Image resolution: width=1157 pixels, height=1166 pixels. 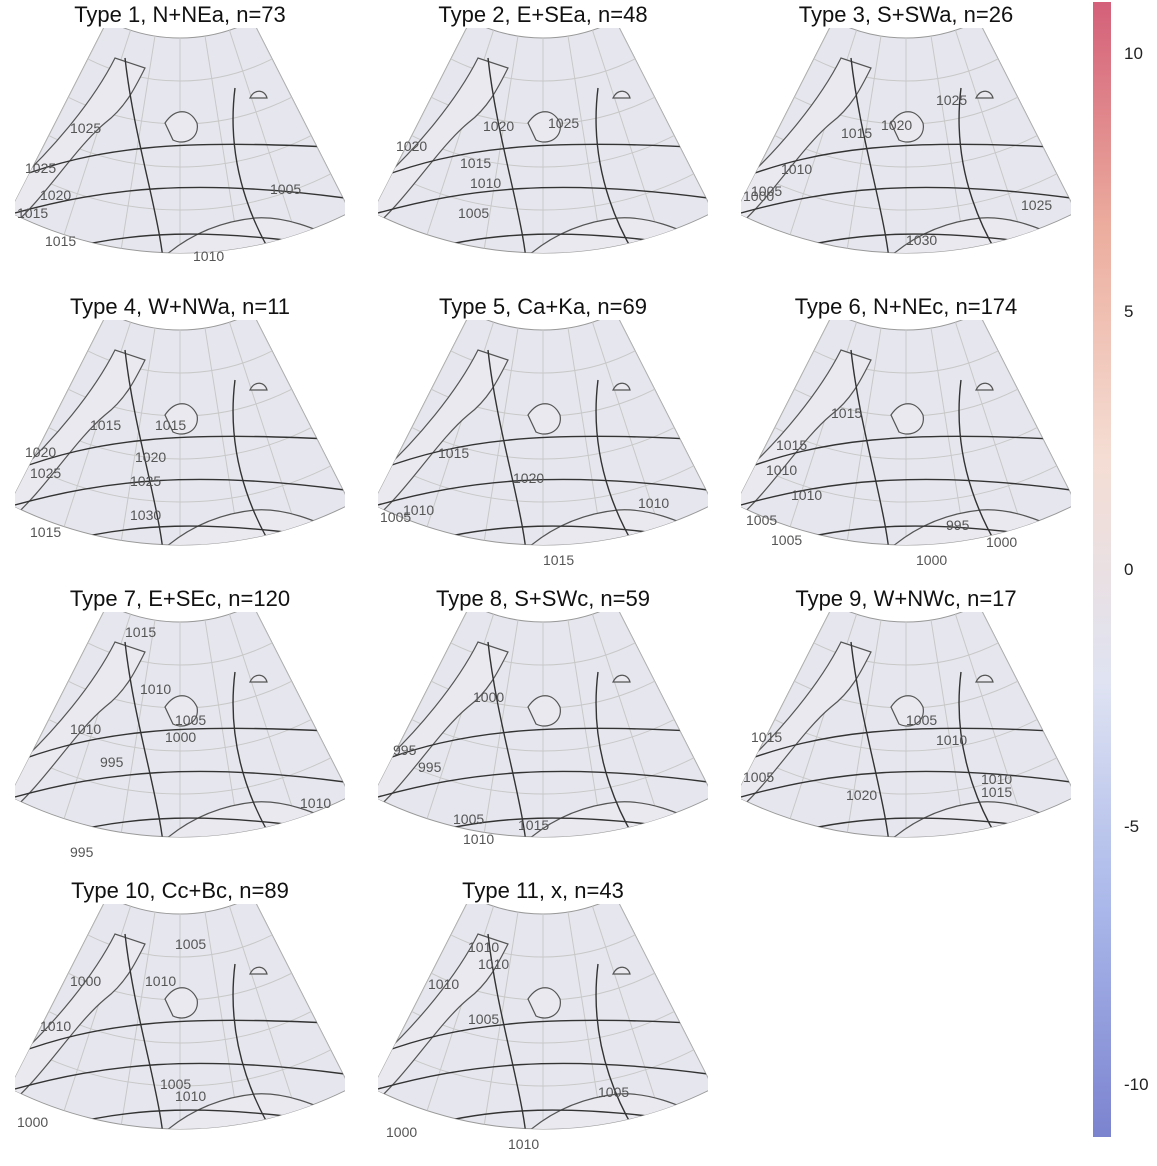 I want to click on panel-title: Type 2, E+SEa, n=48, so click(x=543, y=14).